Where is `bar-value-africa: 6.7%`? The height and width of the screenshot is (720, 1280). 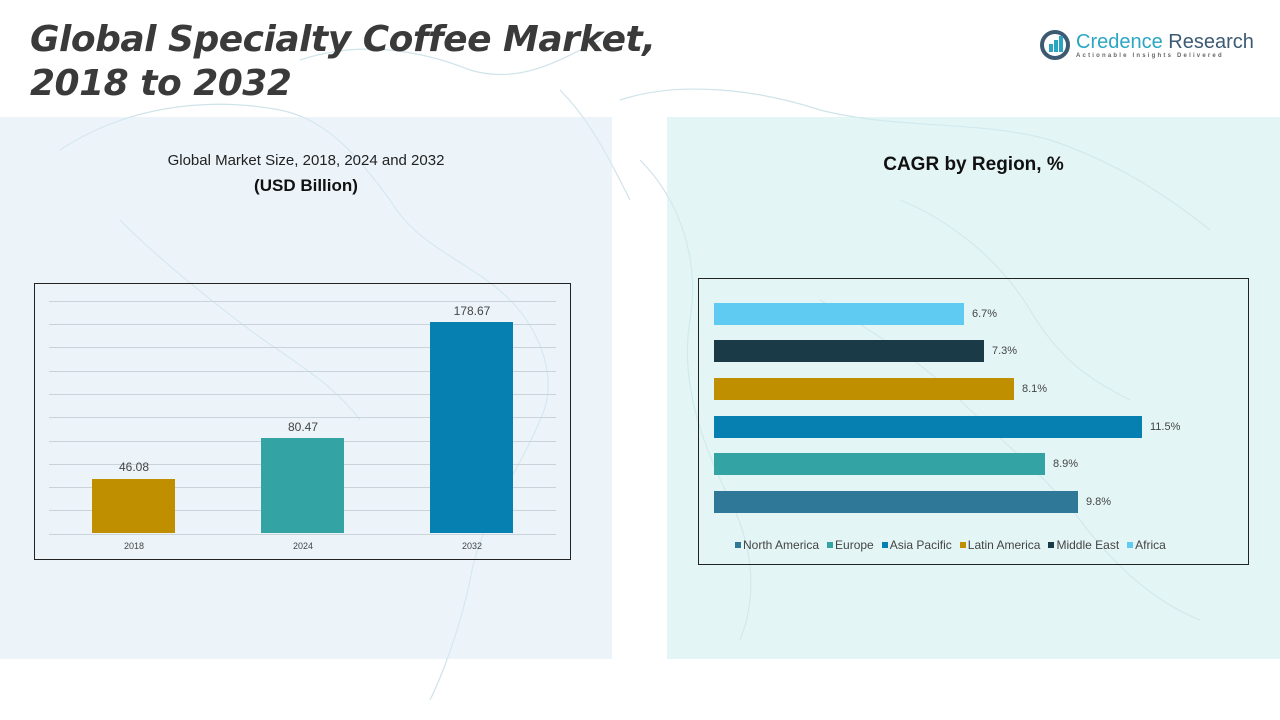
bar-value-africa: 6.7% is located at coordinates (985, 314).